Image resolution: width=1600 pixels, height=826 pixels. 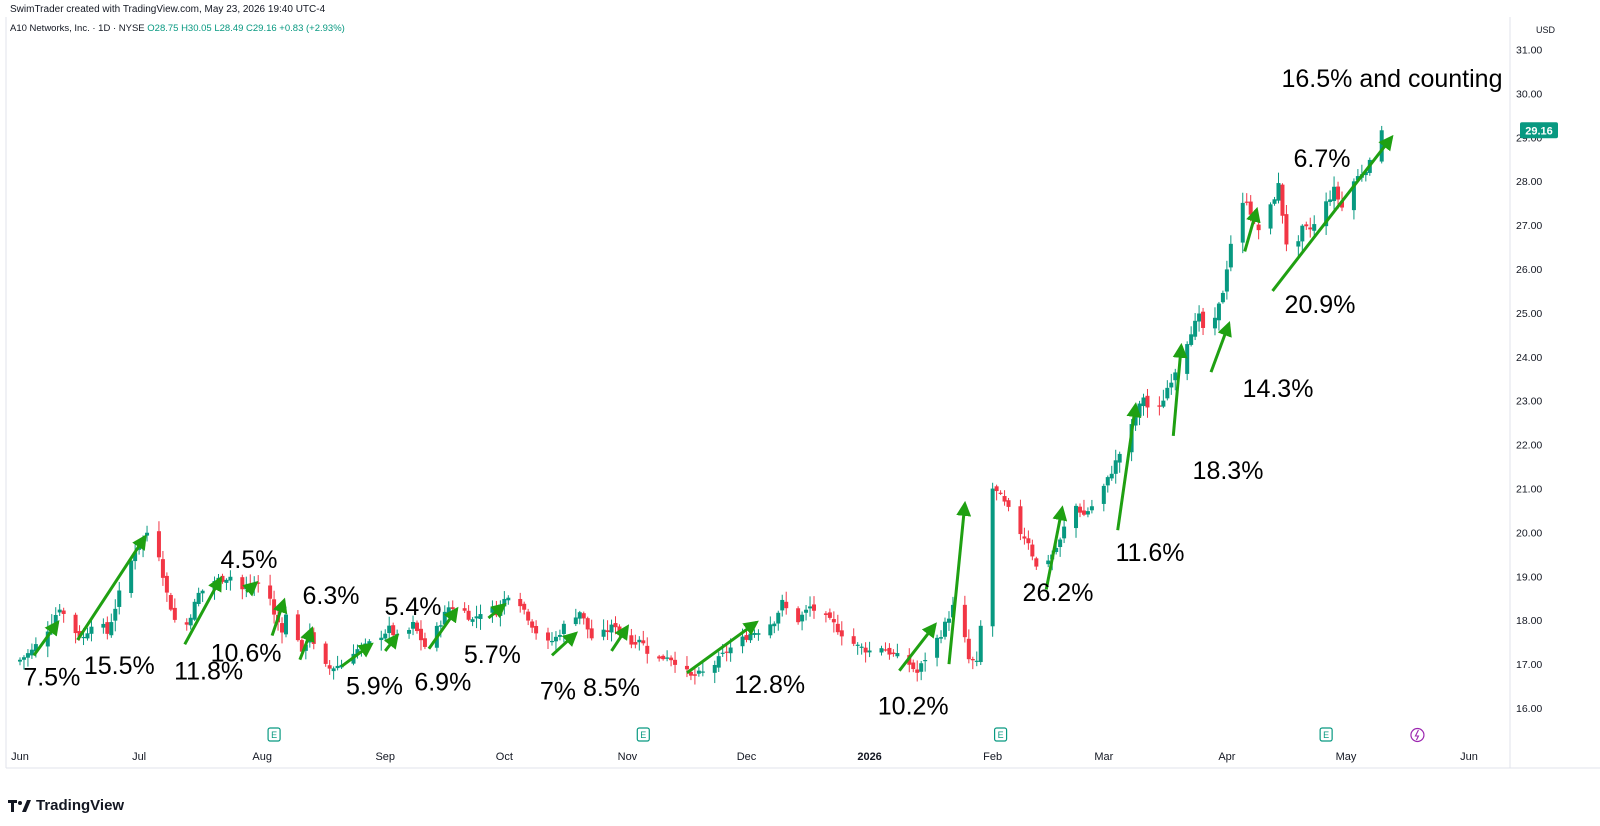 I want to click on percent-gain-label: 5.7%, so click(x=492, y=655).